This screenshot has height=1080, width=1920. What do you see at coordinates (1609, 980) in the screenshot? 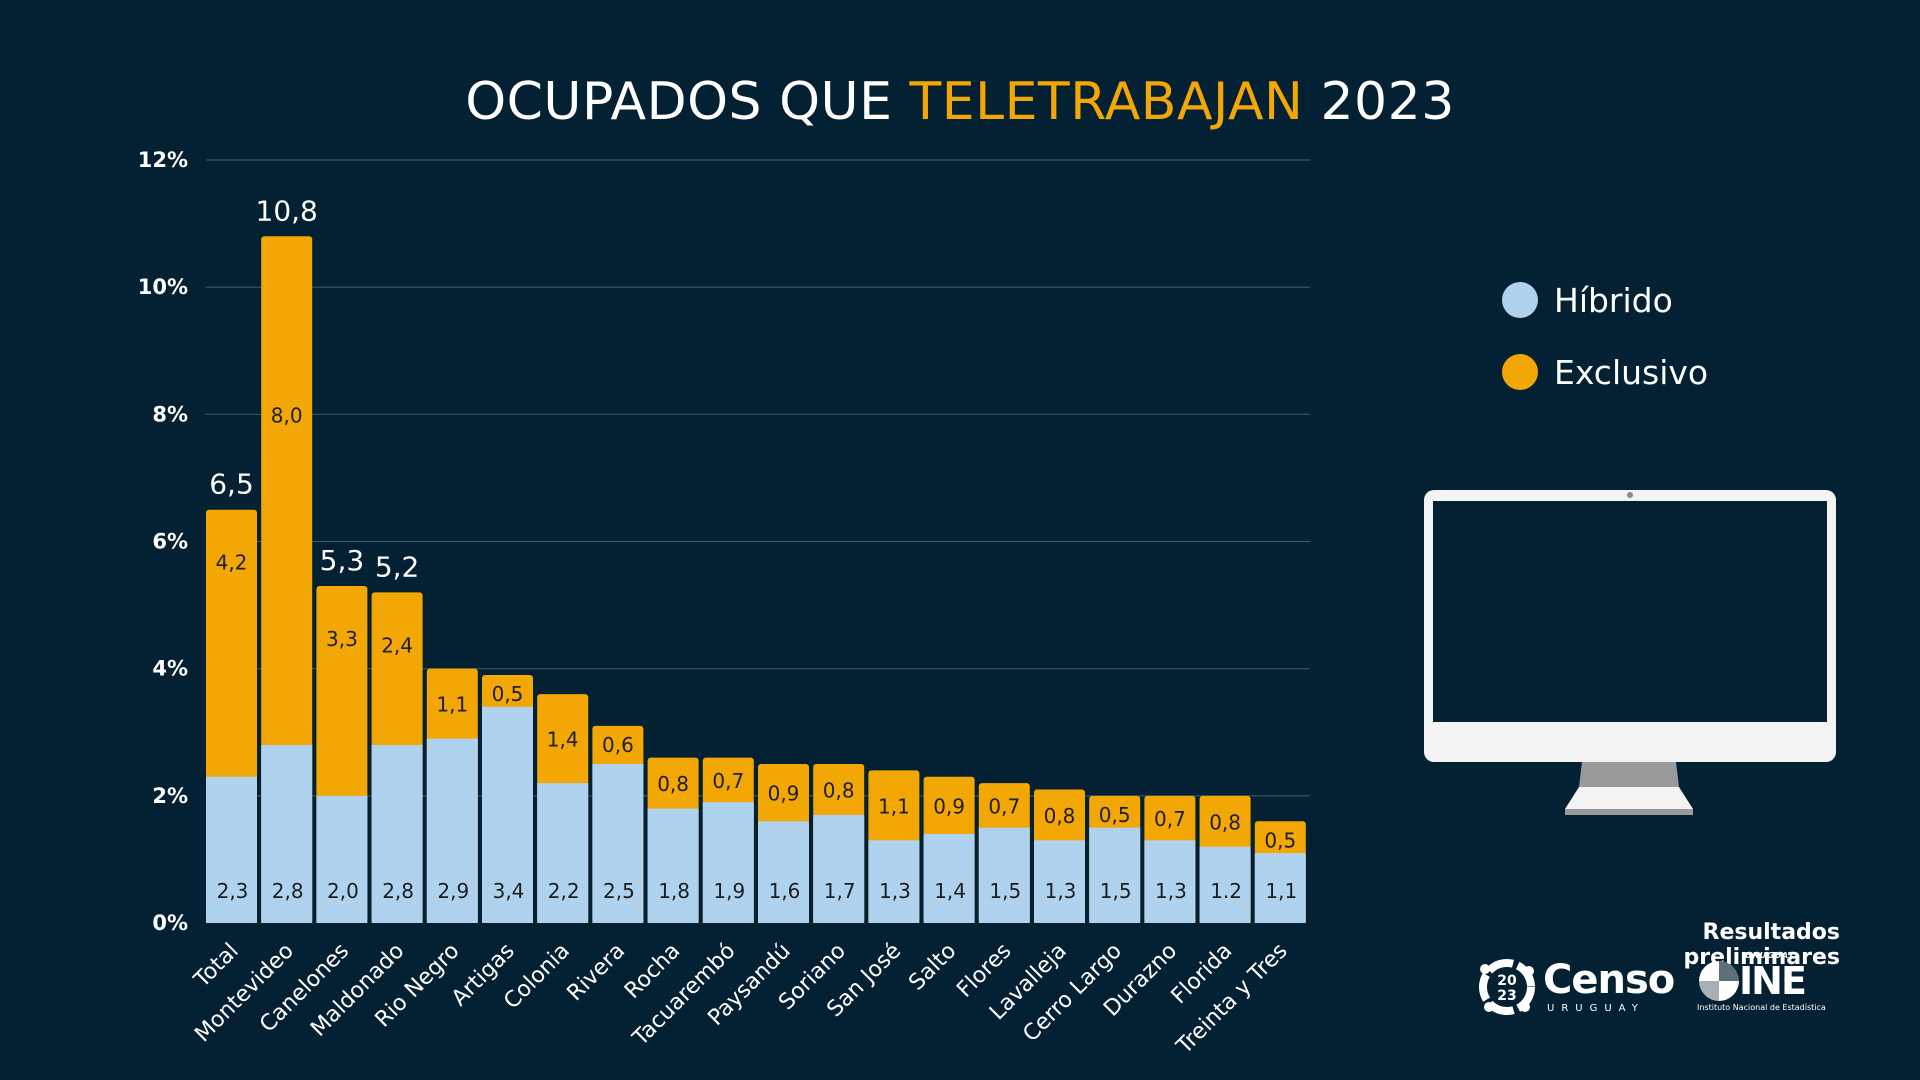
I see `censo-word: Censo` at bounding box center [1609, 980].